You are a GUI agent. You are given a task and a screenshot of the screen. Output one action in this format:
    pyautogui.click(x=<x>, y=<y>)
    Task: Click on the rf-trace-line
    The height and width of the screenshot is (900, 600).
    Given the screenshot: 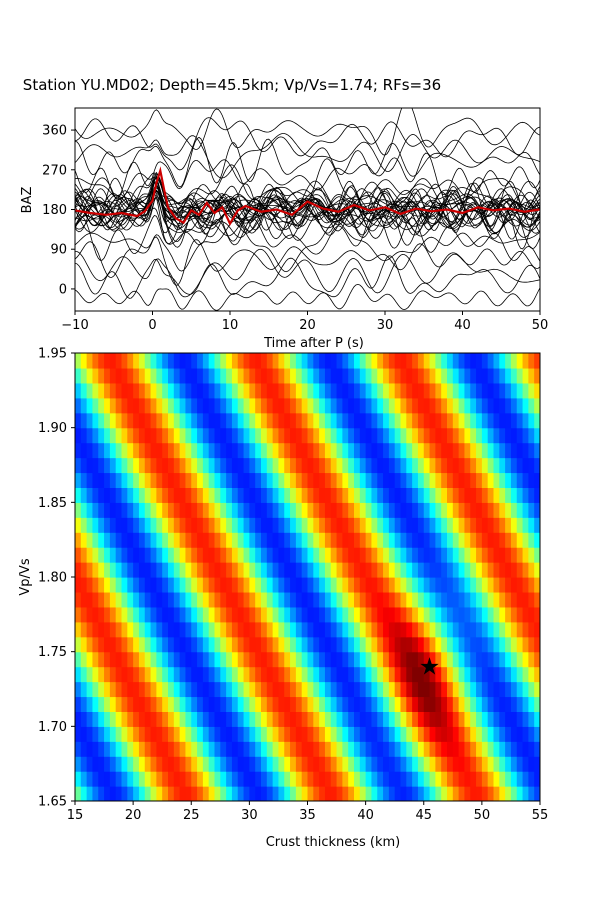 What is the action you would take?
    pyautogui.click(x=307, y=162)
    